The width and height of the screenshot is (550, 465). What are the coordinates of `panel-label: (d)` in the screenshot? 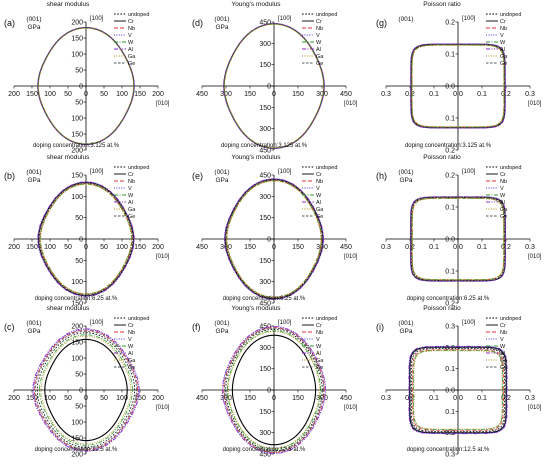 It's located at (197, 23).